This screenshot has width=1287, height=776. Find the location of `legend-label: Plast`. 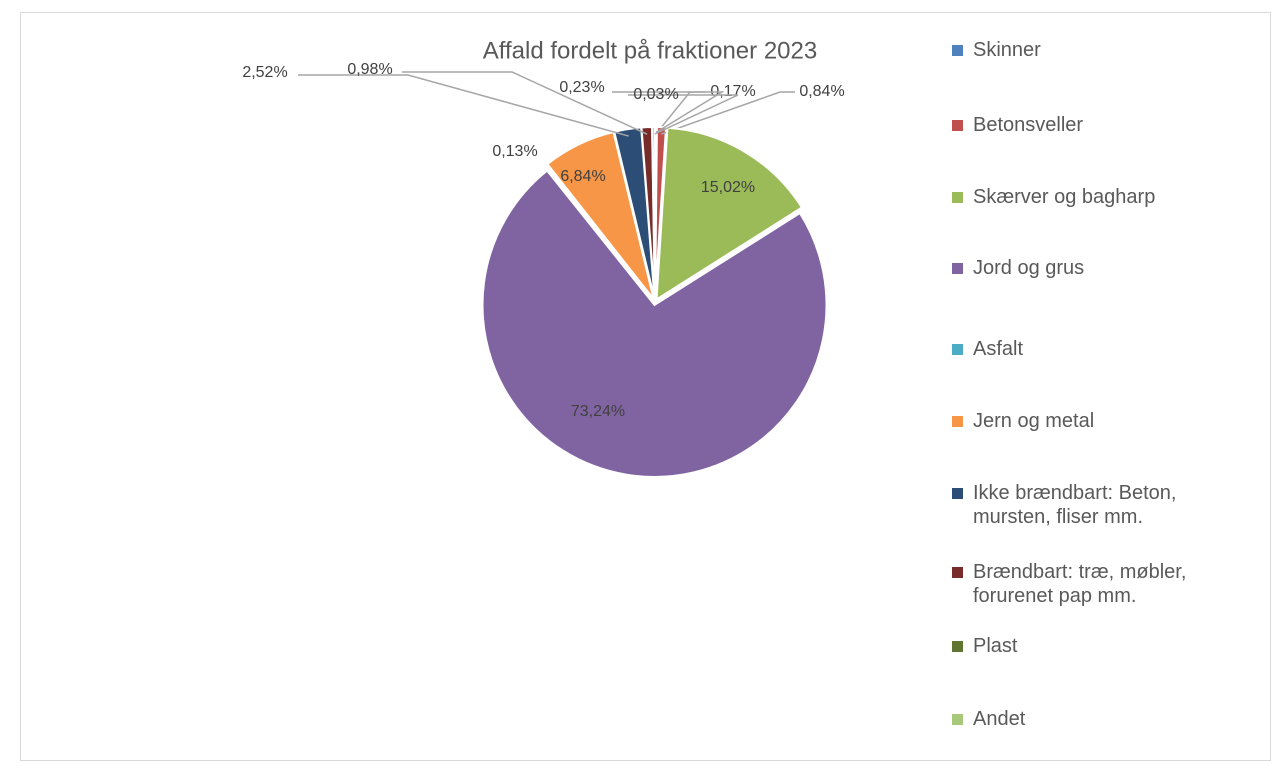

legend-label: Plast is located at coordinates (995, 646).